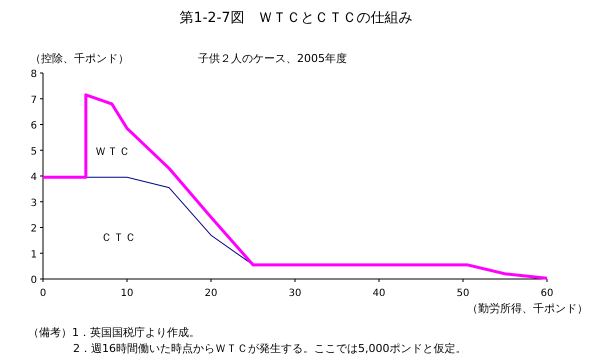 This screenshot has width=592, height=361. I want to click on text: （備考）1．英国国税庁より作成。, so click(114, 332).